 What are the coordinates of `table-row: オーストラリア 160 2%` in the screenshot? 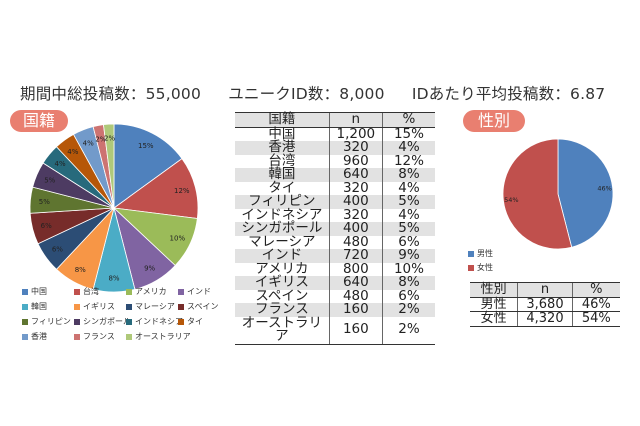 It's located at (335, 330).